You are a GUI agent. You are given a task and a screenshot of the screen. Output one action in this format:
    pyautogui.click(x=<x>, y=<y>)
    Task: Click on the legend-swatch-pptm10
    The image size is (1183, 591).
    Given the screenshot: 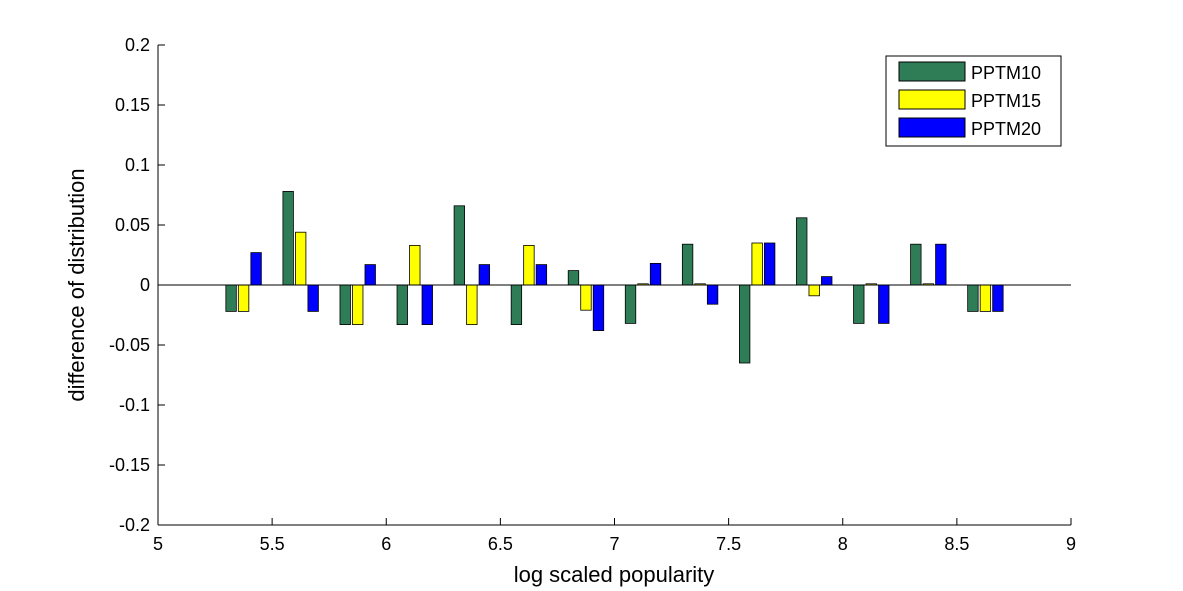 What is the action you would take?
    pyautogui.click(x=932, y=71)
    